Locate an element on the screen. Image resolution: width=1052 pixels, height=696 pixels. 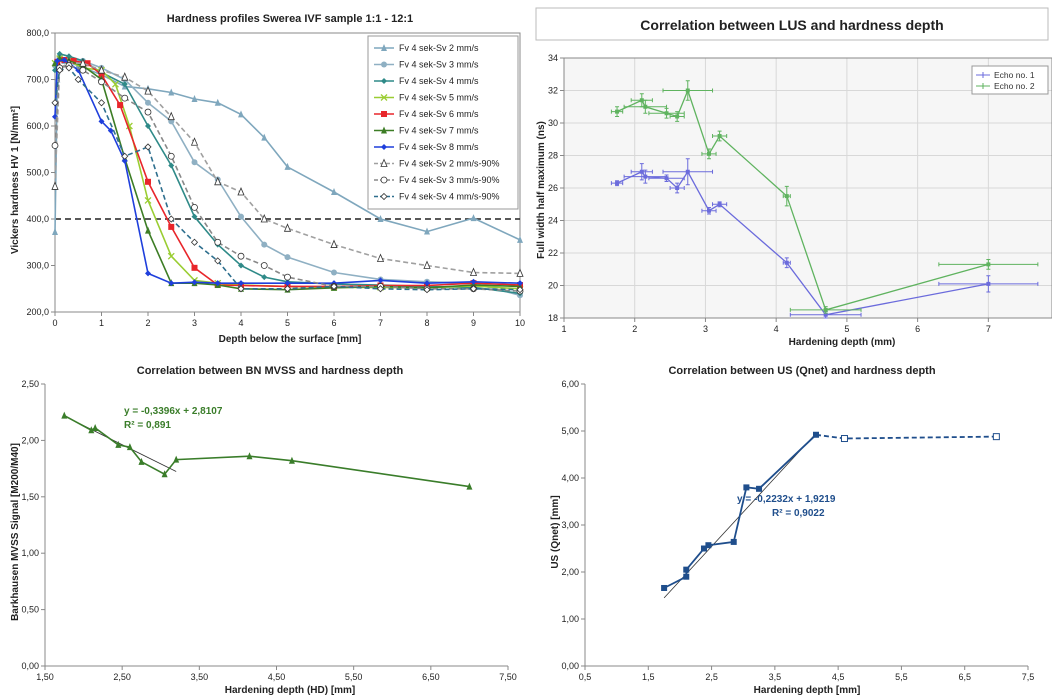
trendline-equation: y = -0,3396x + 2,8107 is located at coordinates (173, 411).